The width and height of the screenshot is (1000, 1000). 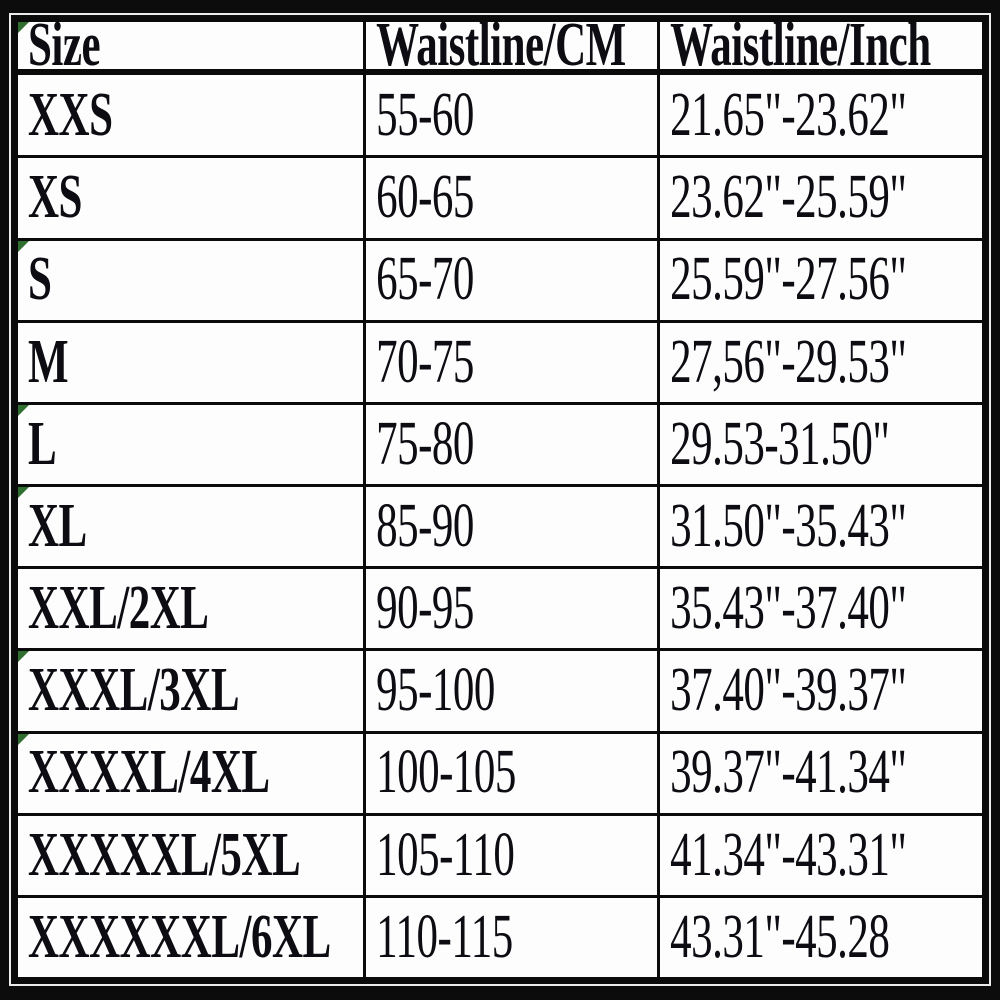 What do you see at coordinates (190, 198) in the screenshot?
I see `size-label-cell: XS` at bounding box center [190, 198].